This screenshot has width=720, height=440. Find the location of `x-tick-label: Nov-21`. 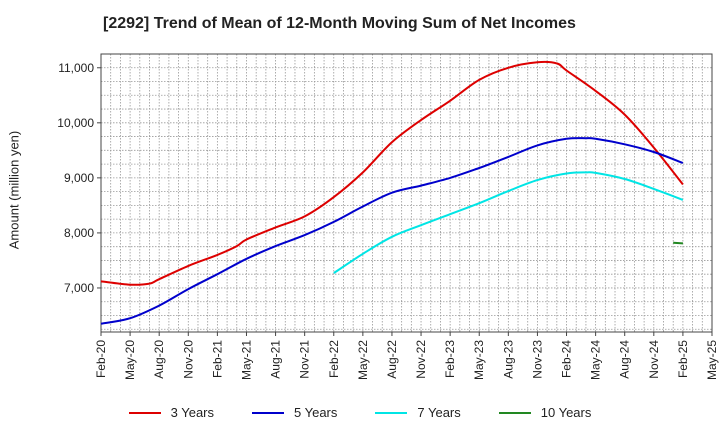

x-tick-label: Nov-21 is located at coordinates (305, 359).